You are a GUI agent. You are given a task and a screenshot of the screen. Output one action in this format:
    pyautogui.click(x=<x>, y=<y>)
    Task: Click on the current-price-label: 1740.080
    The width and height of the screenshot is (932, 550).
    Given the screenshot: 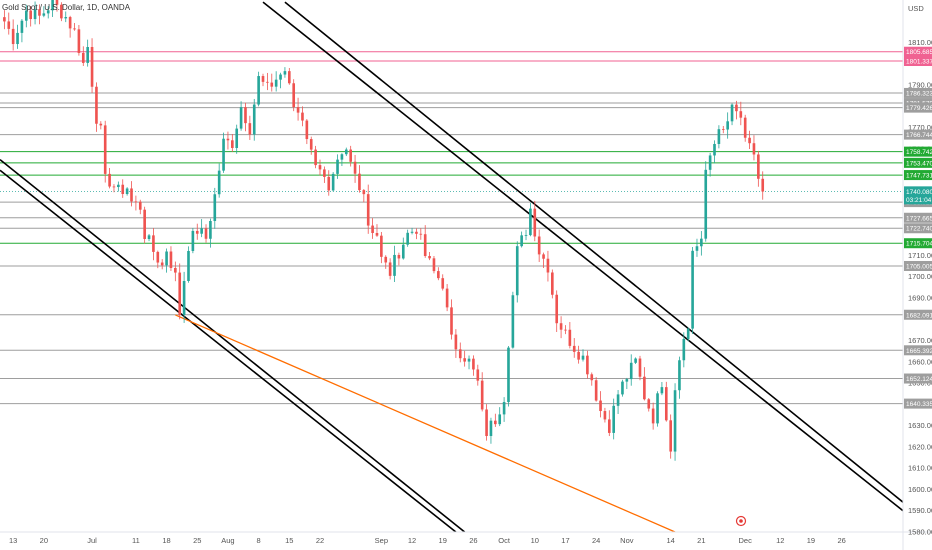 What is the action you would take?
    pyautogui.click(x=919, y=192)
    